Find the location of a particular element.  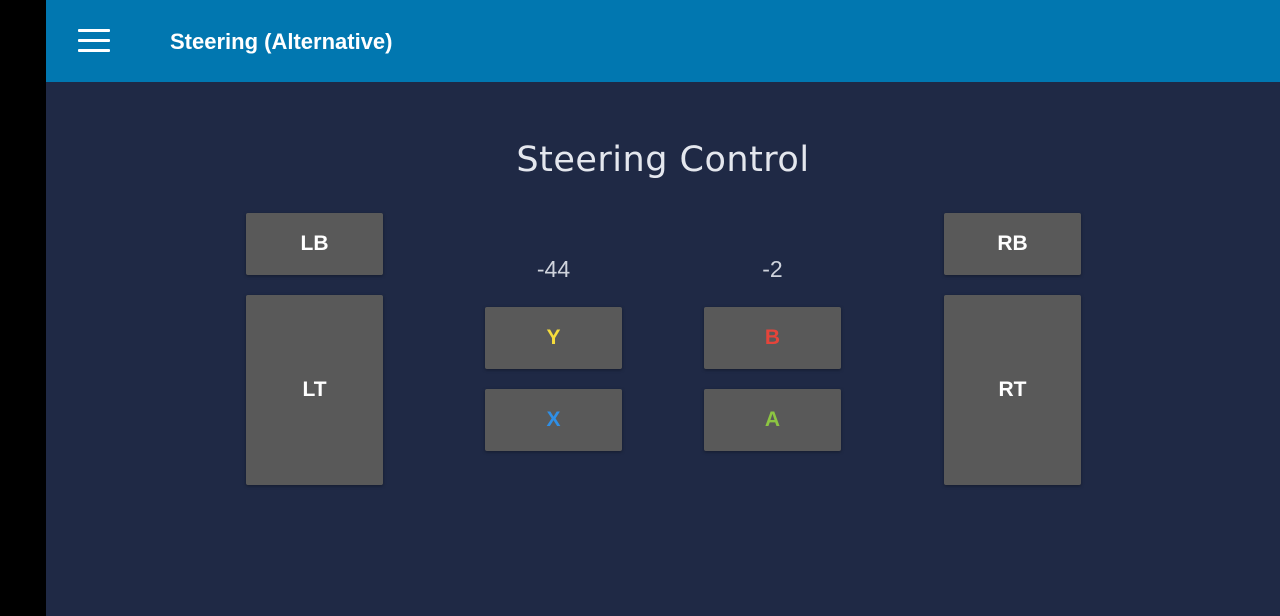

lt-button: LT is located at coordinates (314, 390).